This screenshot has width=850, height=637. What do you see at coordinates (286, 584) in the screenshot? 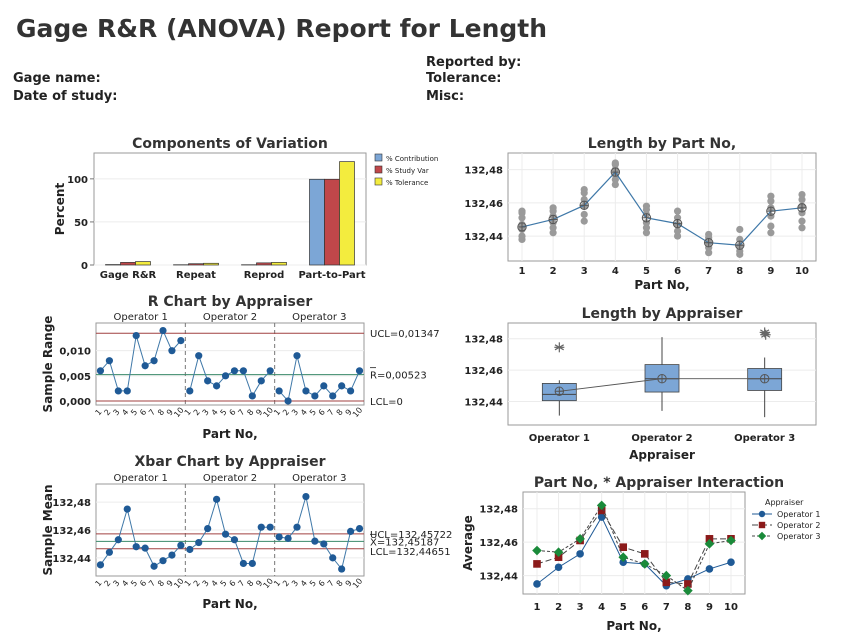
I see `xbar-chart-xtick-label: 2` at bounding box center [286, 584].